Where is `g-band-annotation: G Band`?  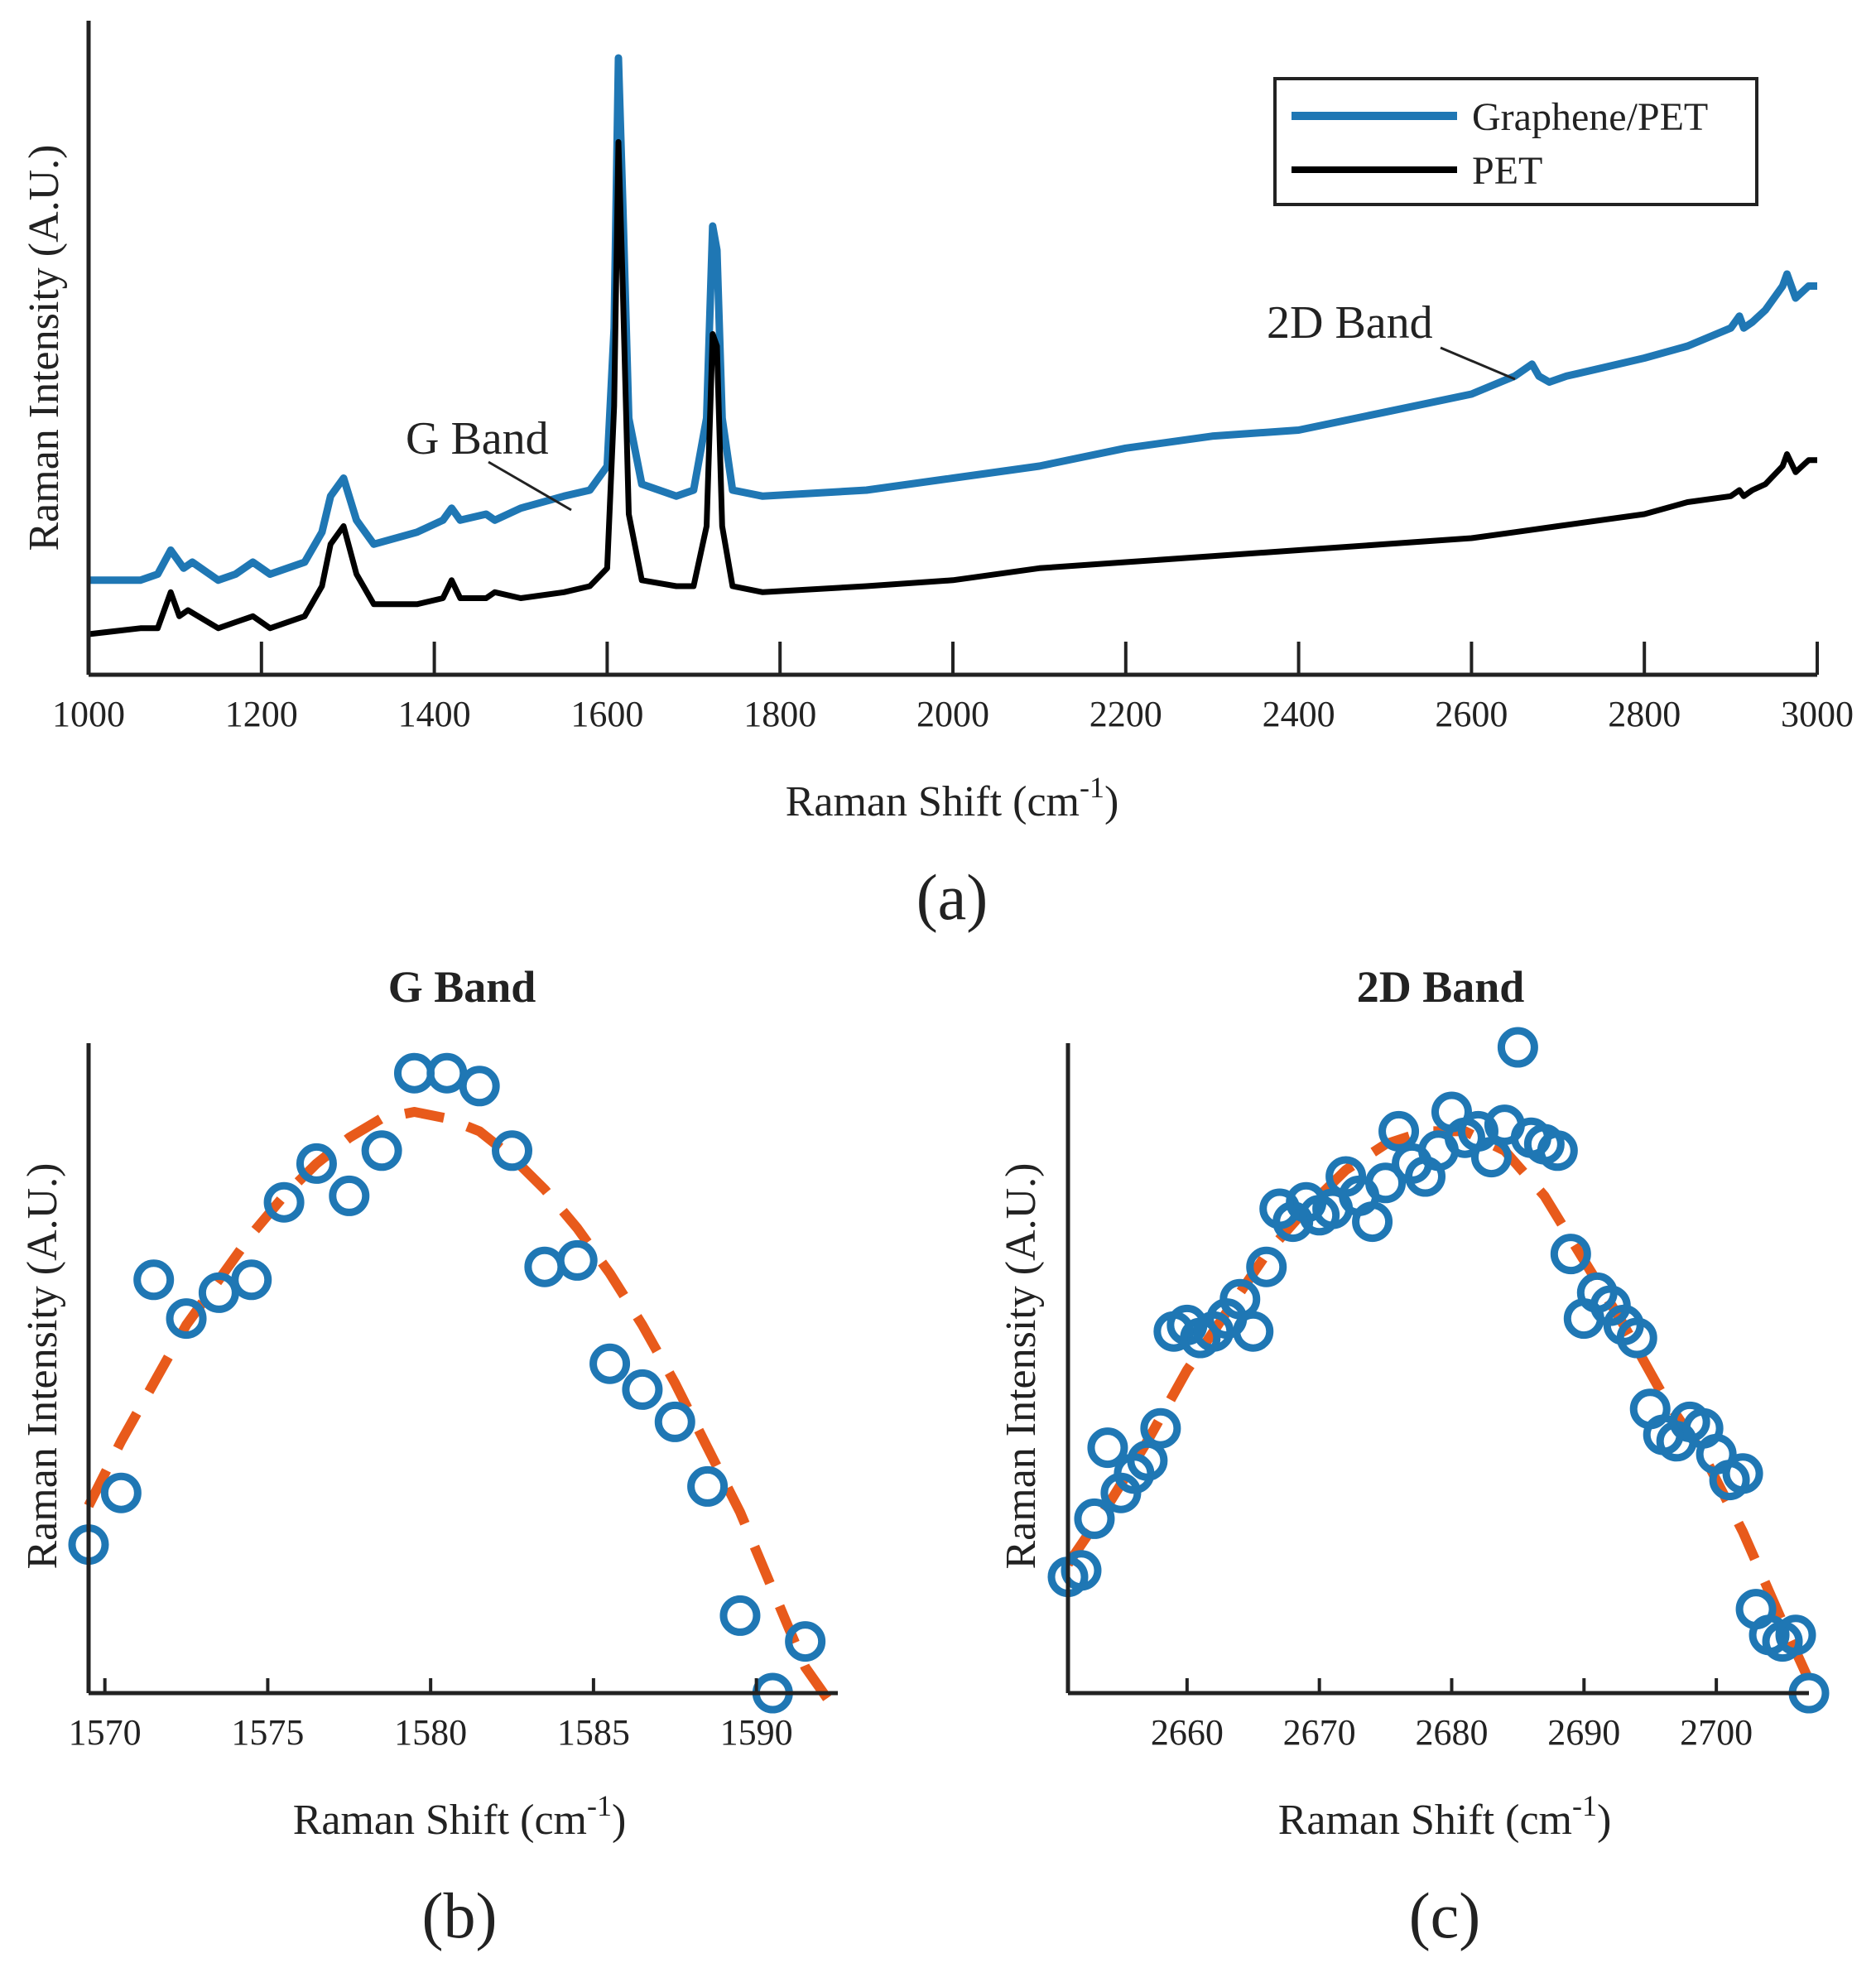
g-band-annotation: G Band is located at coordinates (478, 438).